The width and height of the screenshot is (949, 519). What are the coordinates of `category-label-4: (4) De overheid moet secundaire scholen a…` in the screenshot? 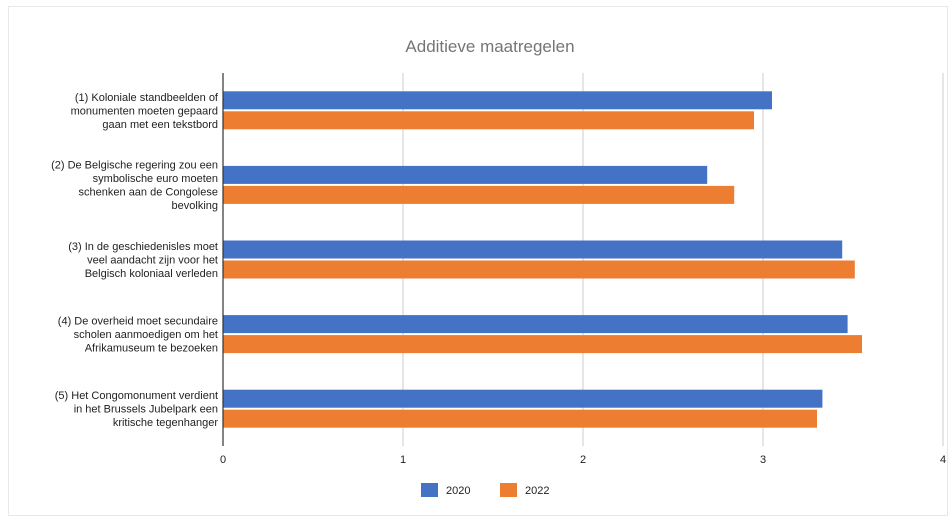 It's located at (138, 335).